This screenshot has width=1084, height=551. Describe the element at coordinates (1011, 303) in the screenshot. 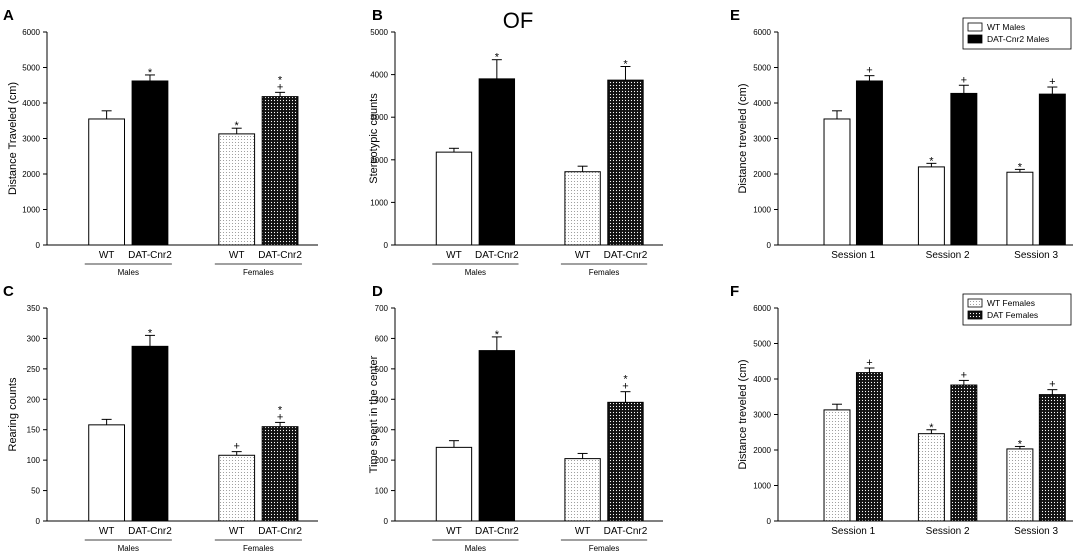

I see `legend-label: WT Females` at that location.